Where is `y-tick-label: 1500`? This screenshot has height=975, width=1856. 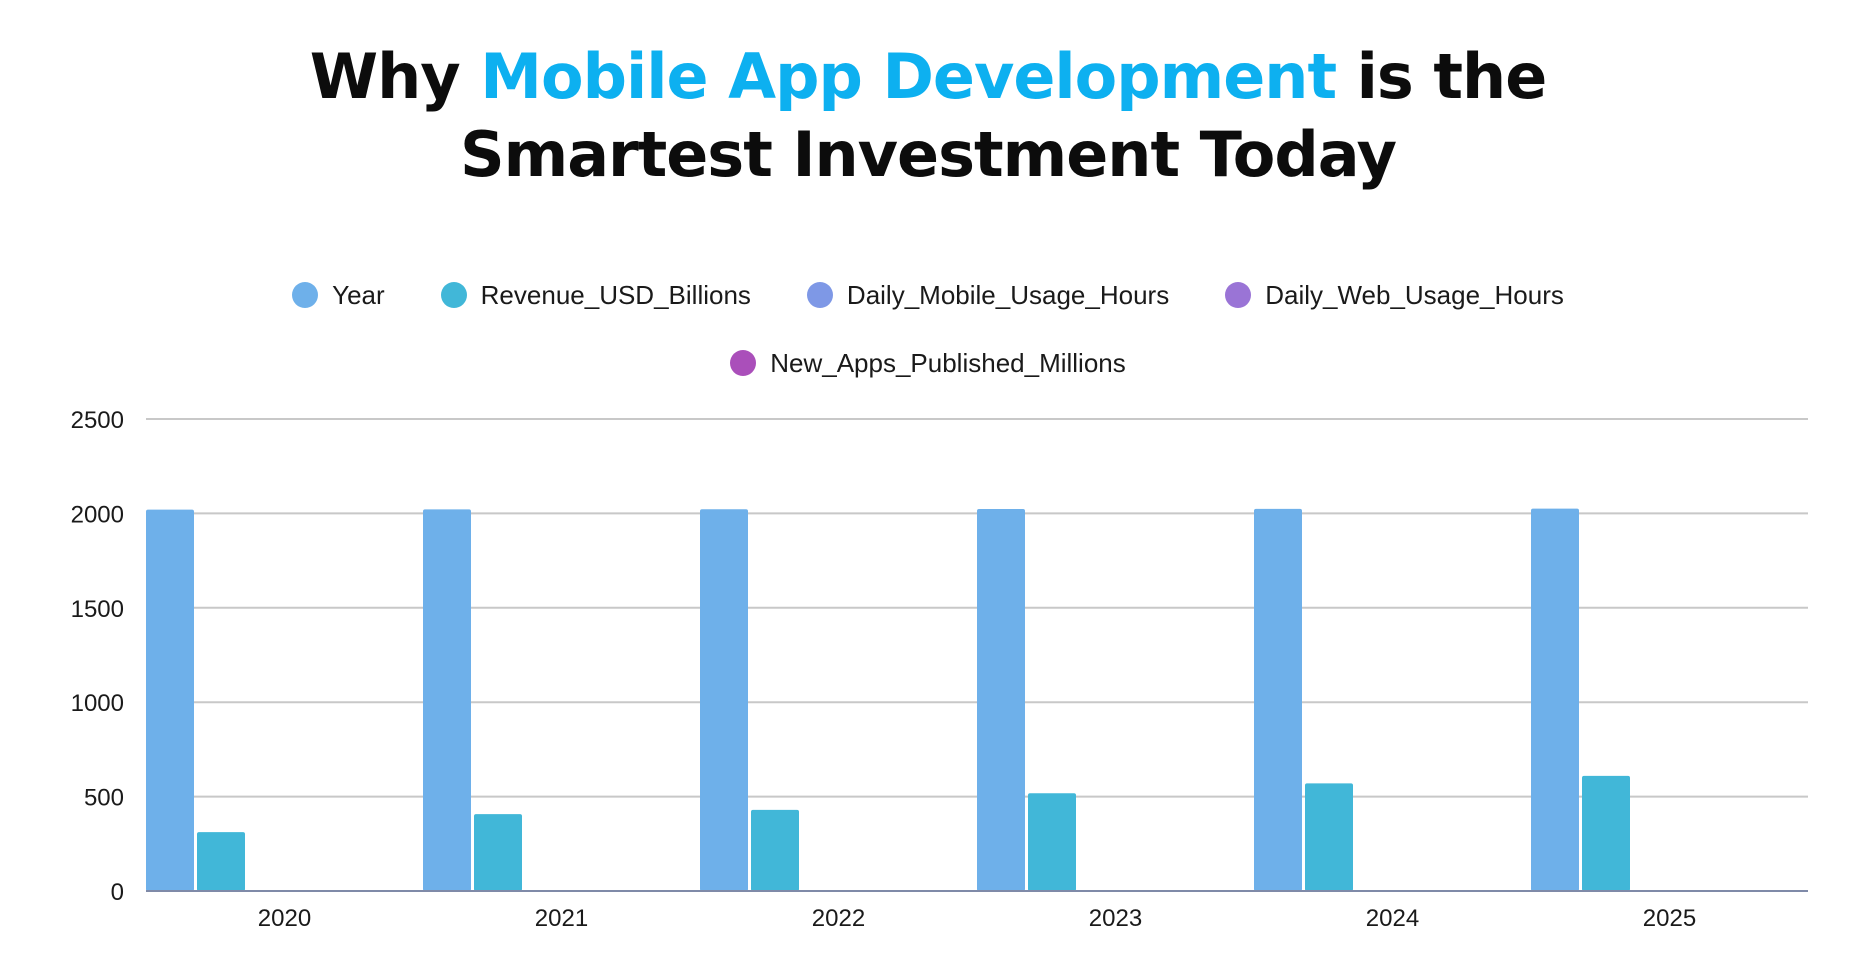
y-tick-label: 1500 is located at coordinates (97, 609).